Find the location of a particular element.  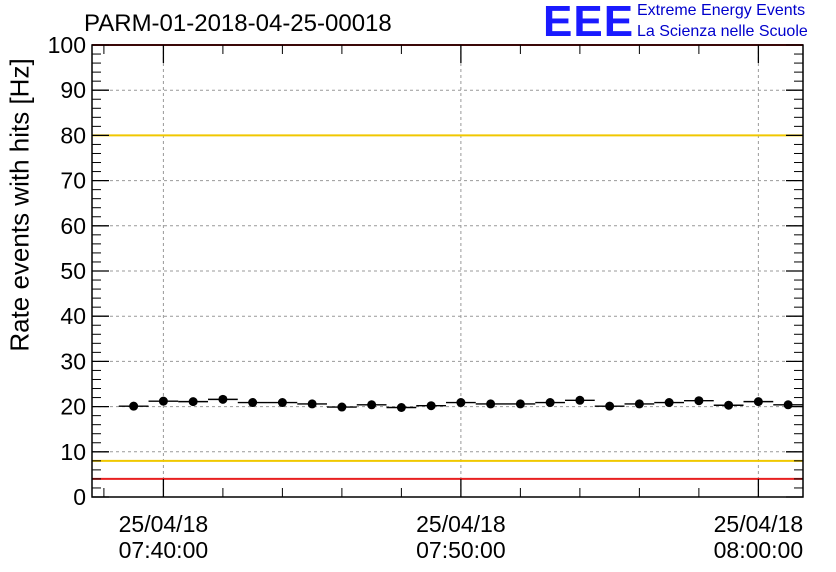

y-tick-label: 0 is located at coordinates (79, 497).